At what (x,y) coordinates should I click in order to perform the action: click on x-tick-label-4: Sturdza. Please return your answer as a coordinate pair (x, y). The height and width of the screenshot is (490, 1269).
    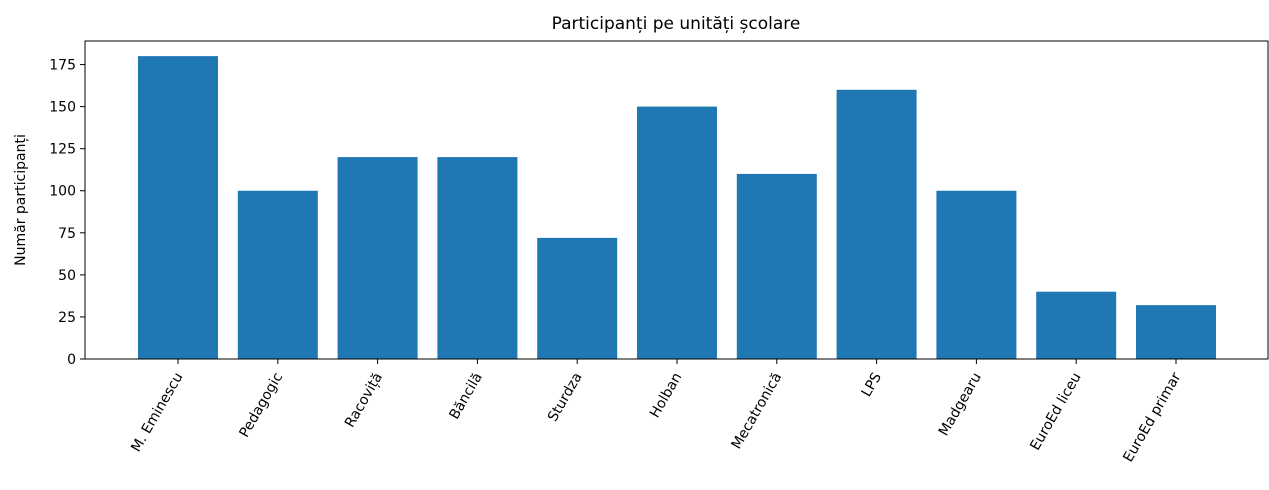
    Looking at the image, I should click on (565, 397).